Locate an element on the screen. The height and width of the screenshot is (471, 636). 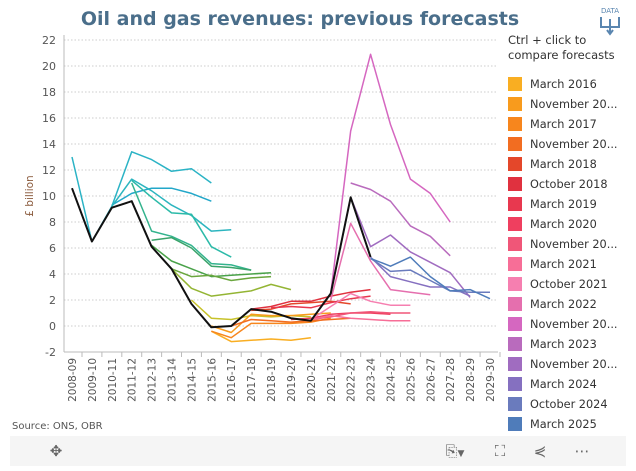
legend-item: March 2018 is located at coordinates (563, 164).